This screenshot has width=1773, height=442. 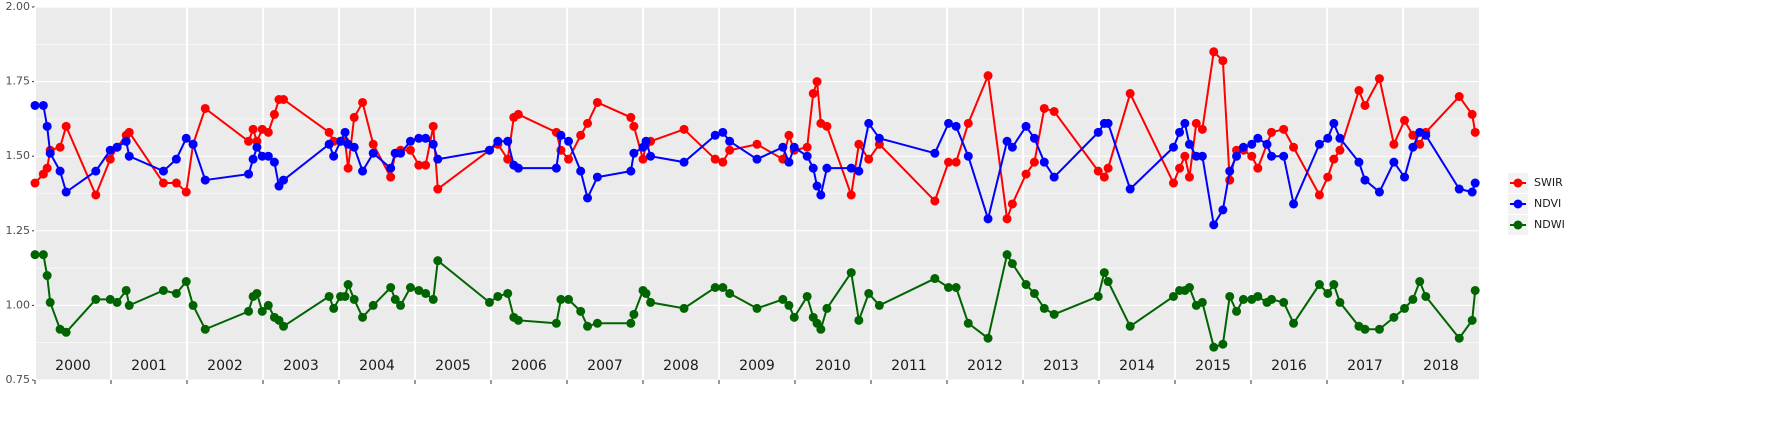 I want to click on x-tick-label: 2000, so click(x=73, y=366).